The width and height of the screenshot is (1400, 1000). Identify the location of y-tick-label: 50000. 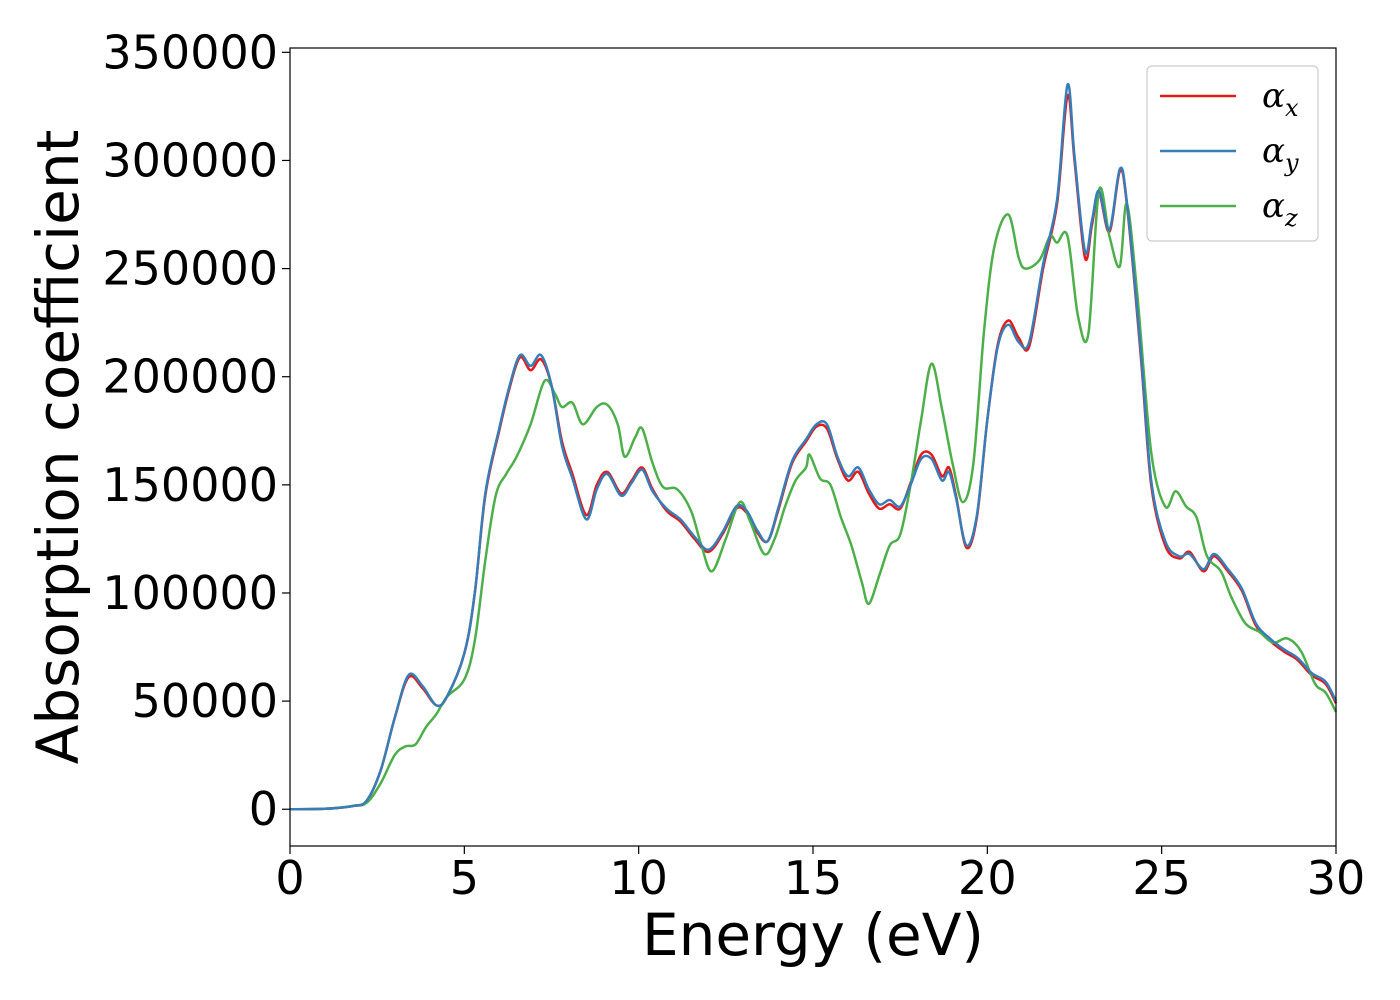
(205, 701).